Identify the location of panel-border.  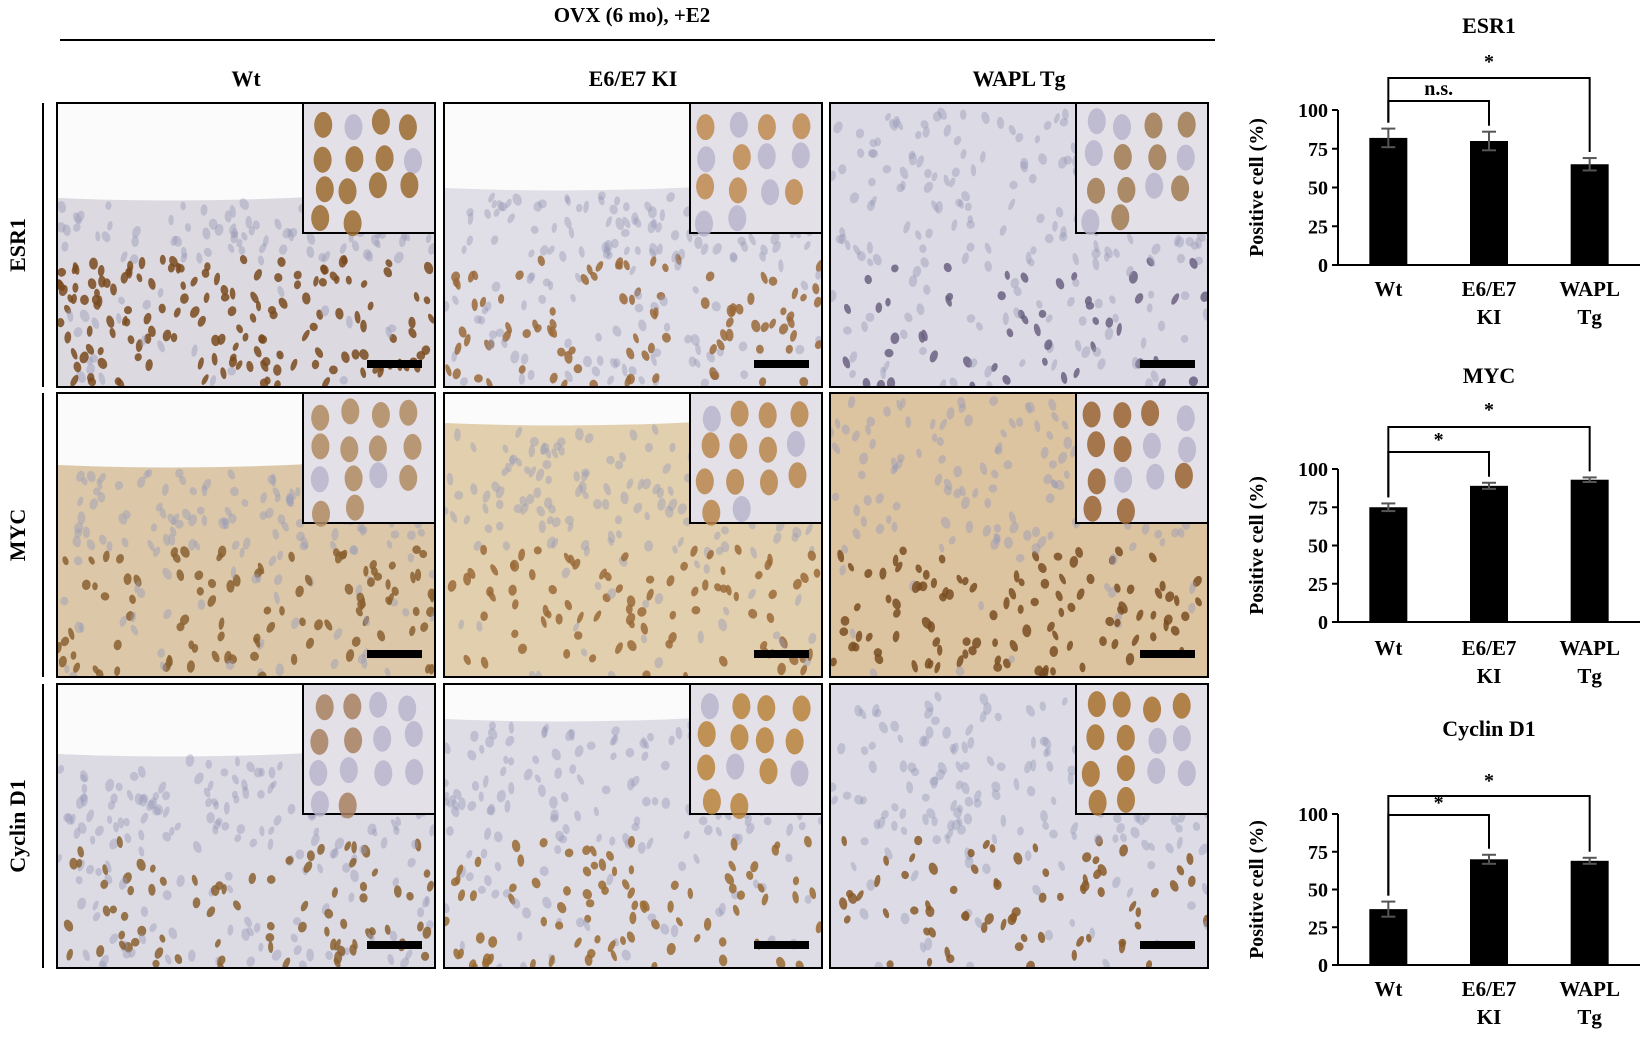
(633, 826).